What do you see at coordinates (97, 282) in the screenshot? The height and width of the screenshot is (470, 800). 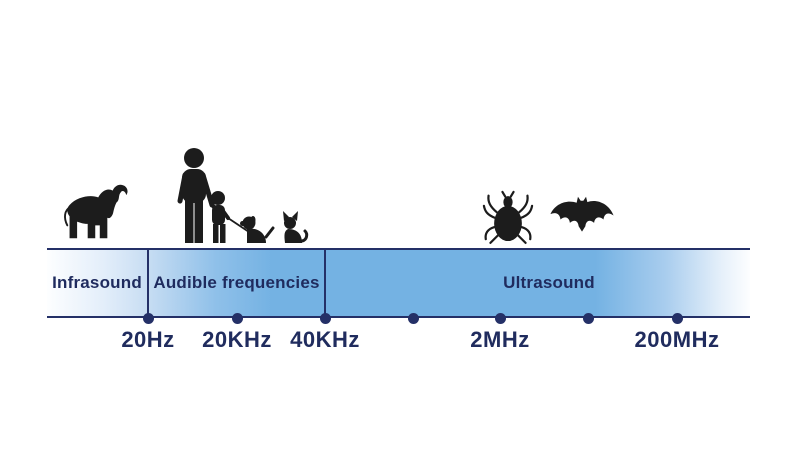 I see `section-label-infrasound: Infrasound` at bounding box center [97, 282].